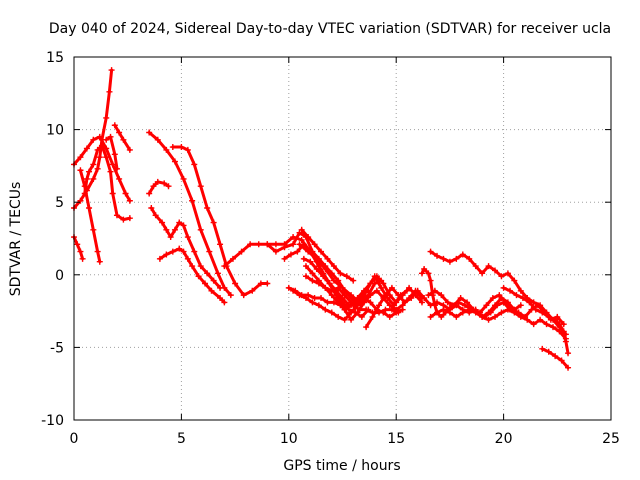  I want to click on x-tick-label: 20, so click(504, 439).